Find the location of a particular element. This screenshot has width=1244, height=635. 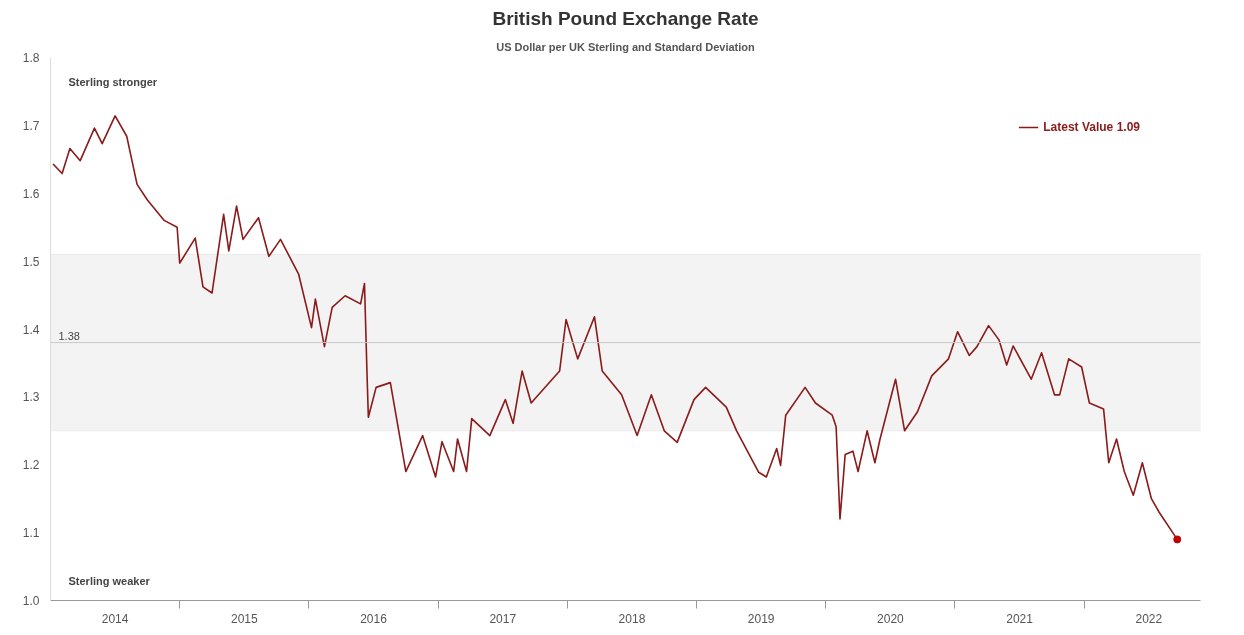

x-tick-label: 2019 is located at coordinates (761, 618).